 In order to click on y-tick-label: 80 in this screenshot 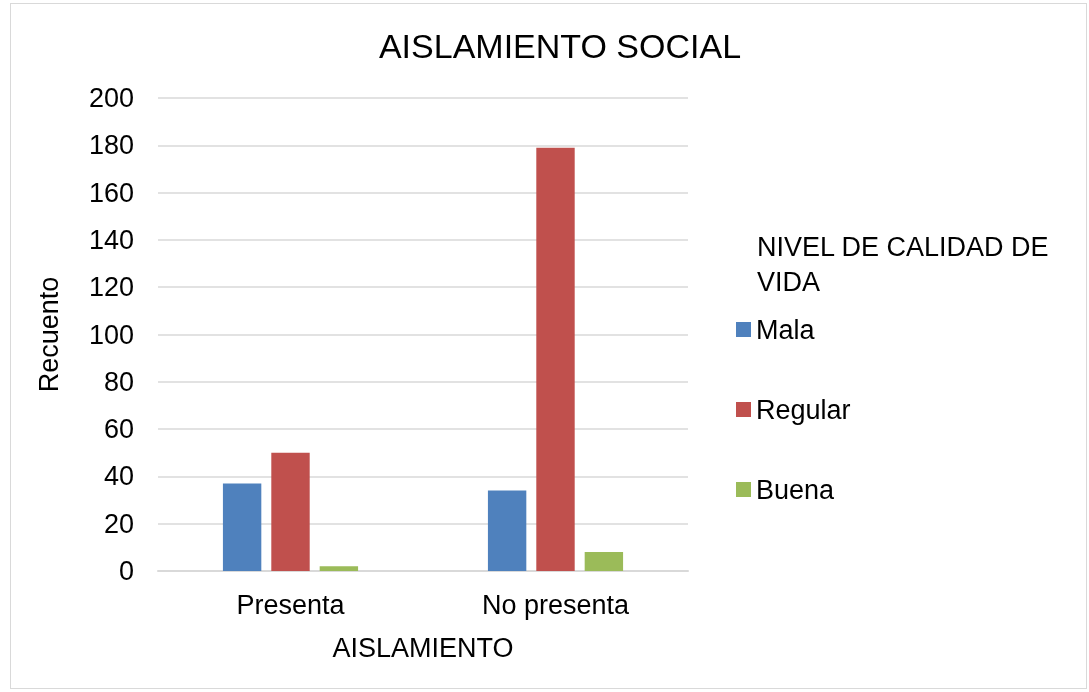, I will do `click(118, 381)`.